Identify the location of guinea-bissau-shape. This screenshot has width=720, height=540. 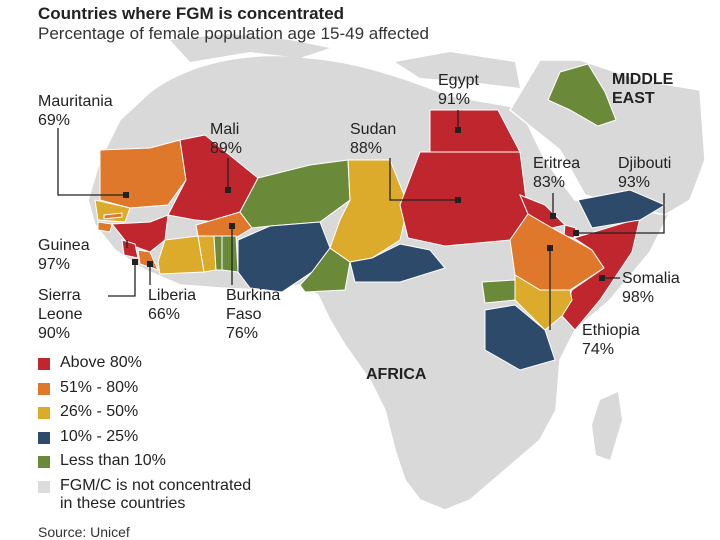
(105, 227).